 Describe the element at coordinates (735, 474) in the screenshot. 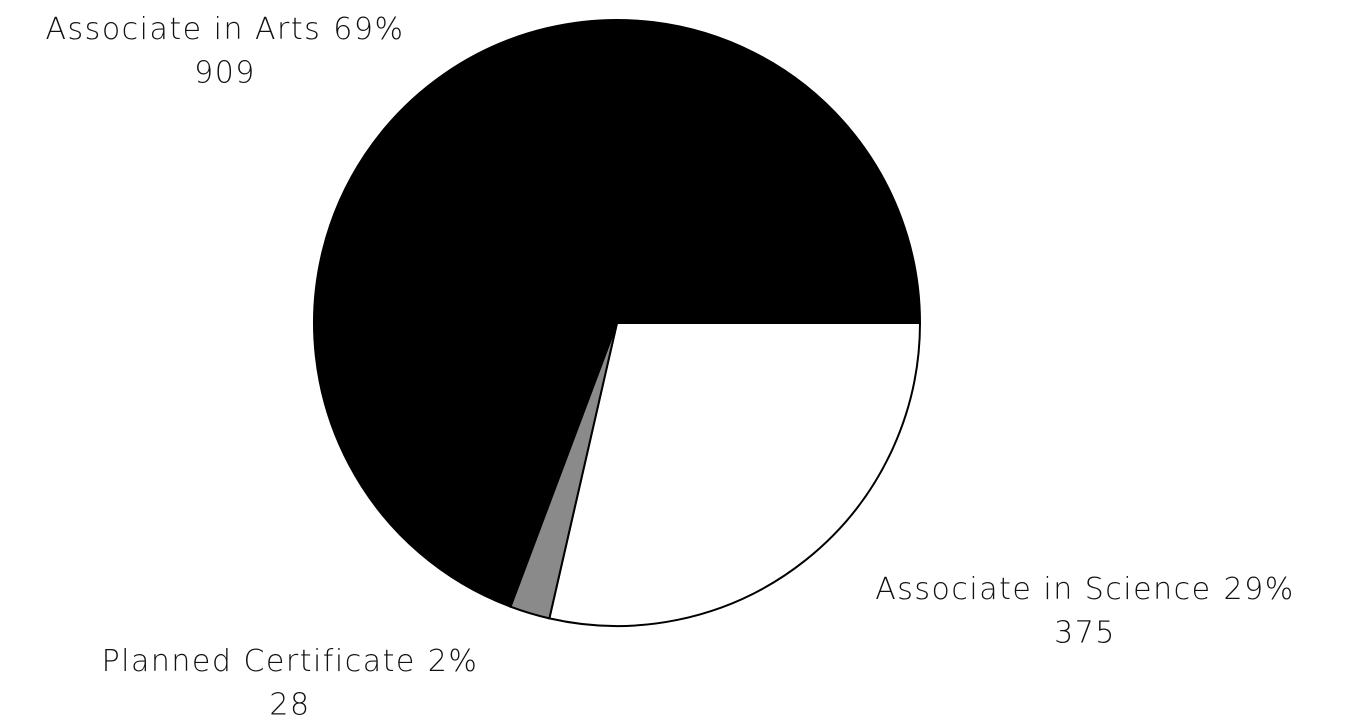

I see `pie-slice` at that location.